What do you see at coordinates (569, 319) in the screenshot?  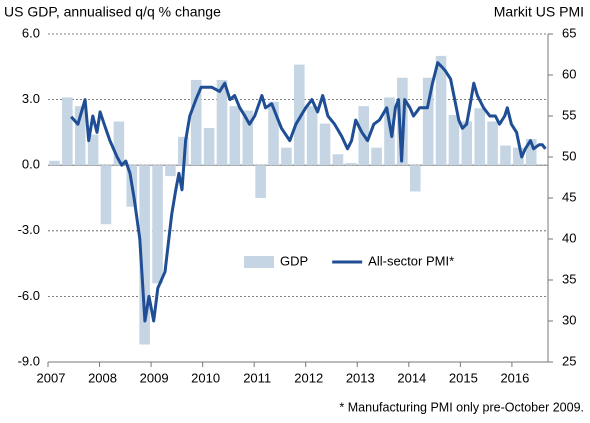 I see `y2-tick-label: 30` at bounding box center [569, 319].